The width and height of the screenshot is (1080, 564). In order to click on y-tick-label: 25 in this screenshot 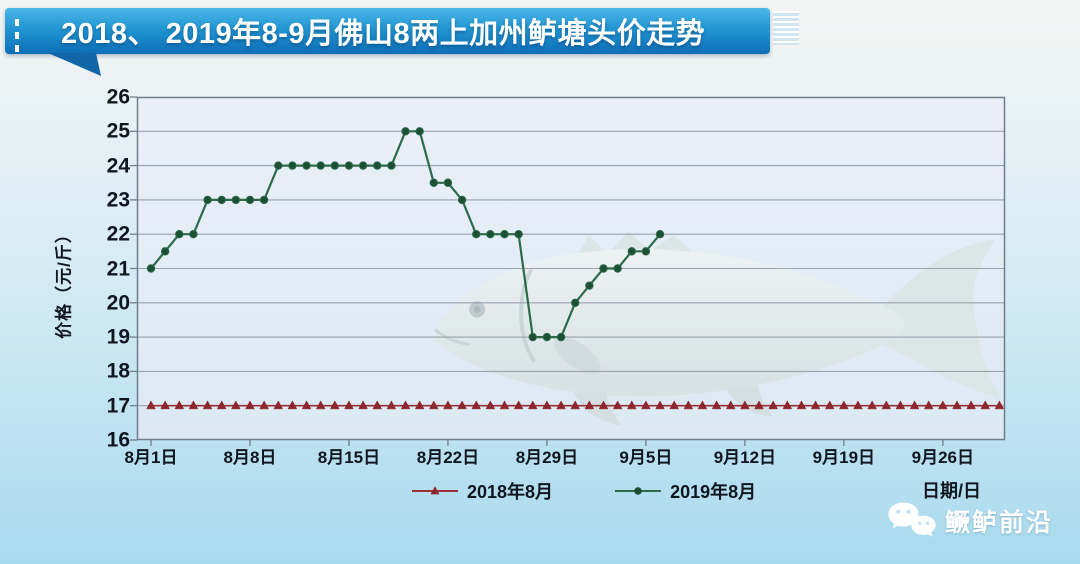, I will do `click(118, 131)`.